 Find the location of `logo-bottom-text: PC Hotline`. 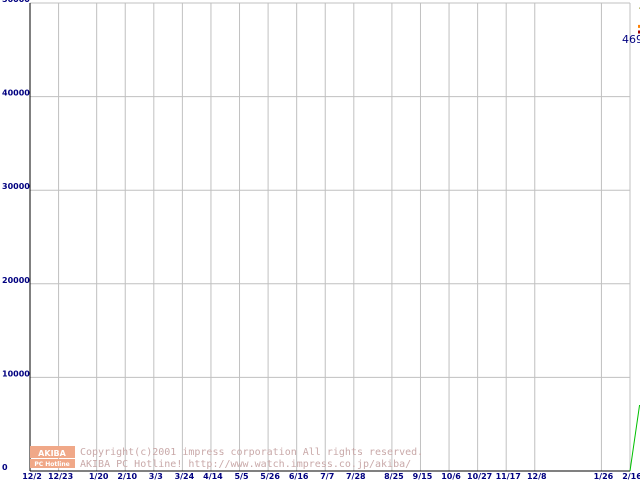

logo-bottom-text: PC Hotline is located at coordinates (51, 464).